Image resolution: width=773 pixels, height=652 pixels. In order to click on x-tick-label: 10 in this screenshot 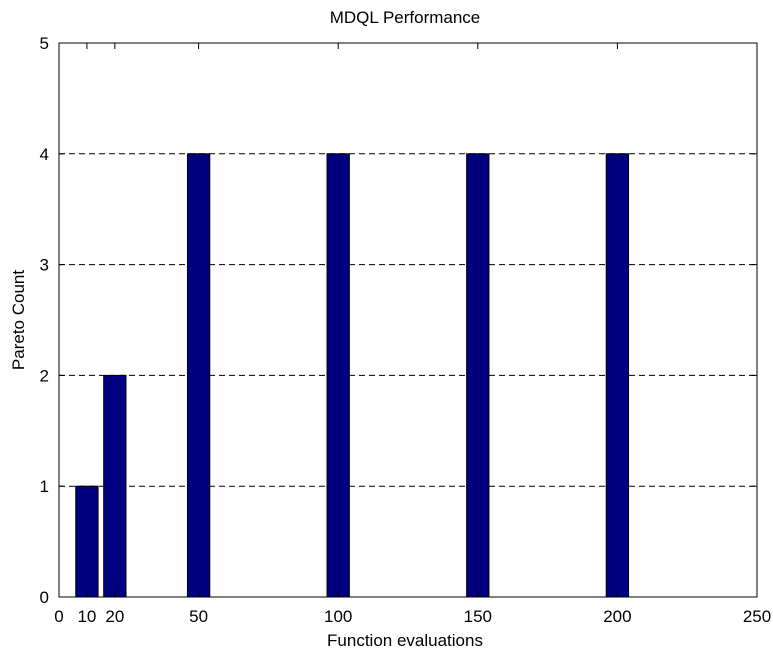, I will do `click(86, 616)`.